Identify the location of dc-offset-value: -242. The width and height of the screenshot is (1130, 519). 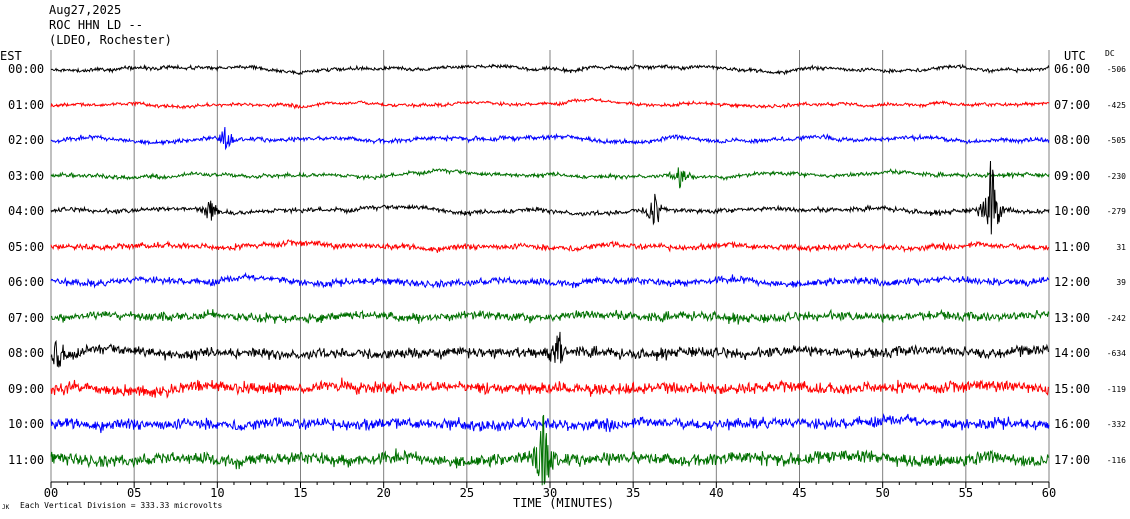
(1116, 318).